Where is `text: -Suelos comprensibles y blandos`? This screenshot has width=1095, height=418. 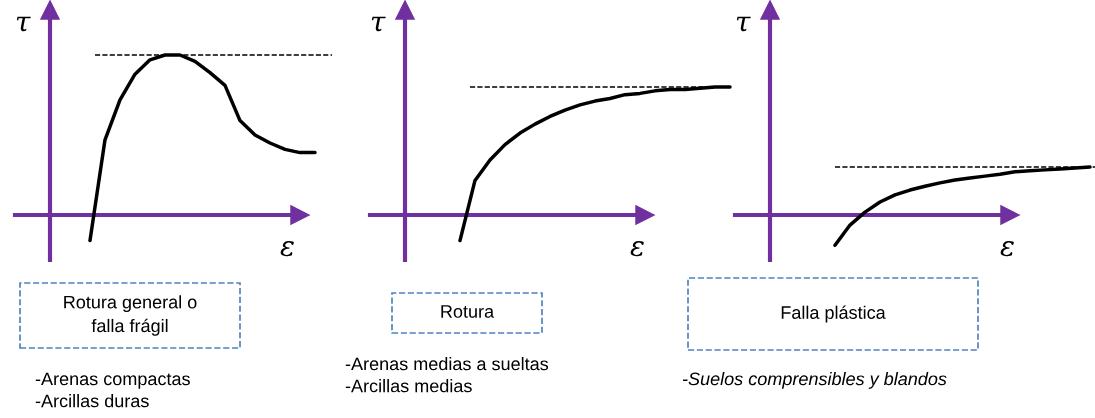 text: -Suelos comprensibles y blandos is located at coordinates (814, 380).